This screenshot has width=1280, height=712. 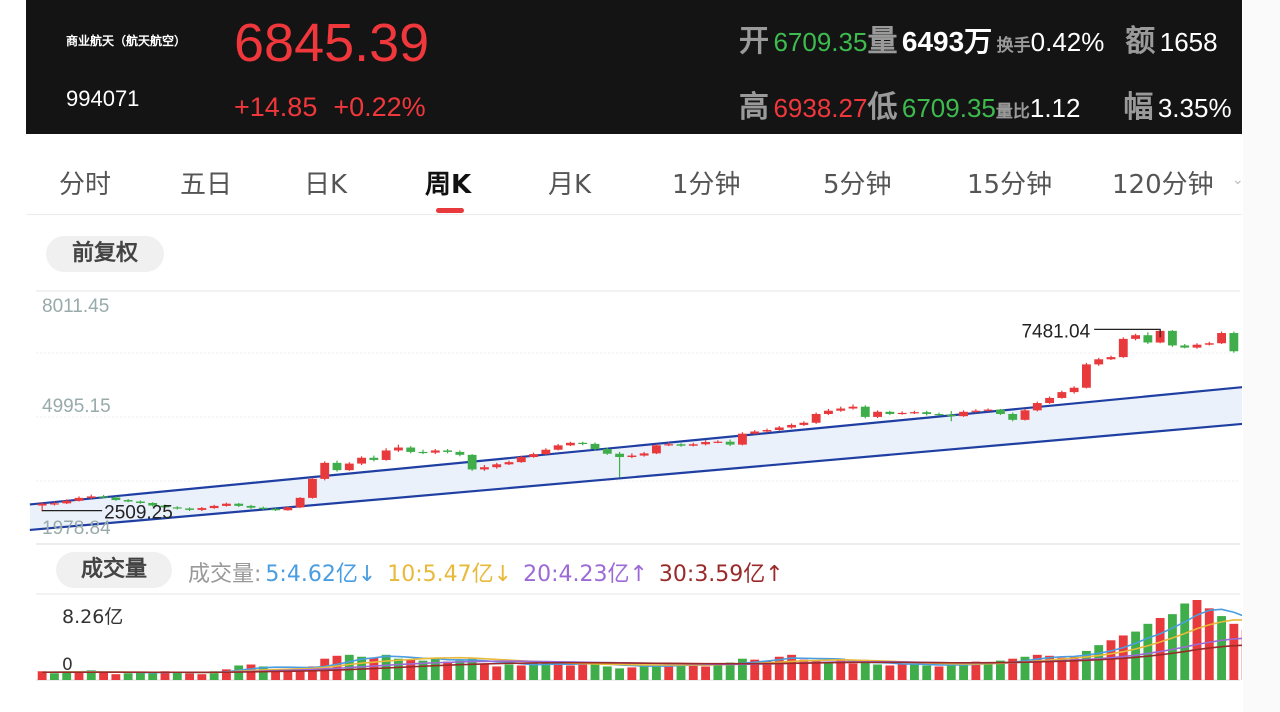 I want to click on high-value: 6938.27, so click(x=820, y=108).